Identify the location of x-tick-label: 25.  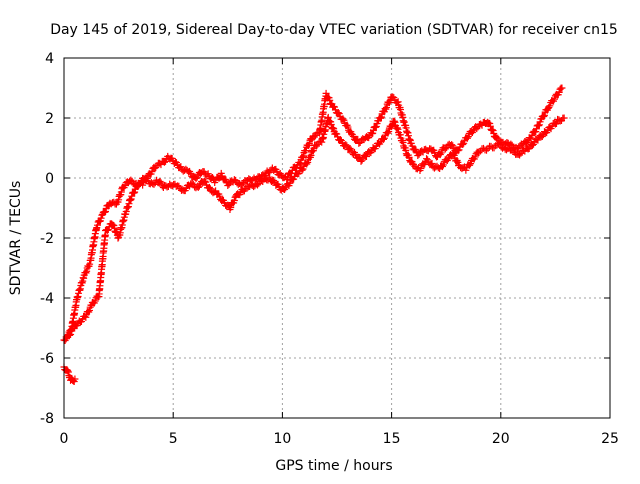
(610, 439).